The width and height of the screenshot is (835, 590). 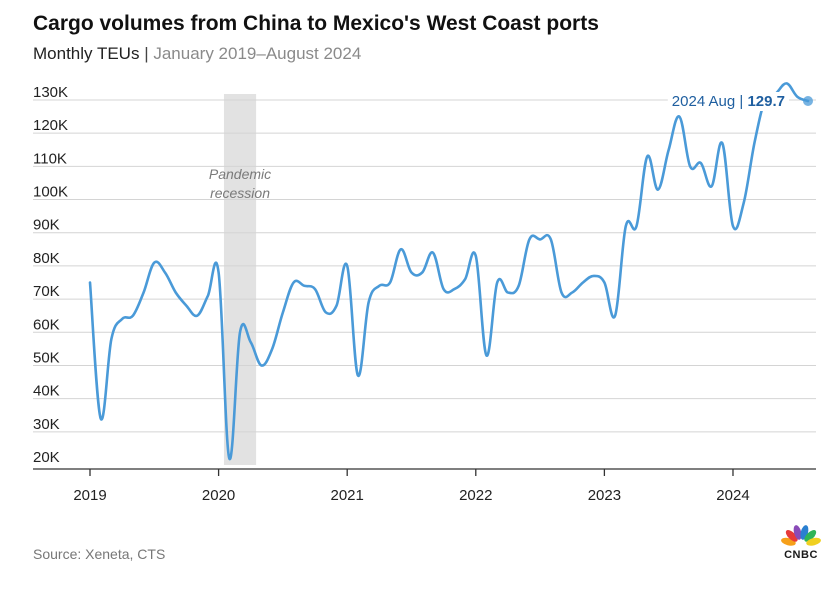 I want to click on shaded-region-label-line2: recession, so click(x=240, y=193).